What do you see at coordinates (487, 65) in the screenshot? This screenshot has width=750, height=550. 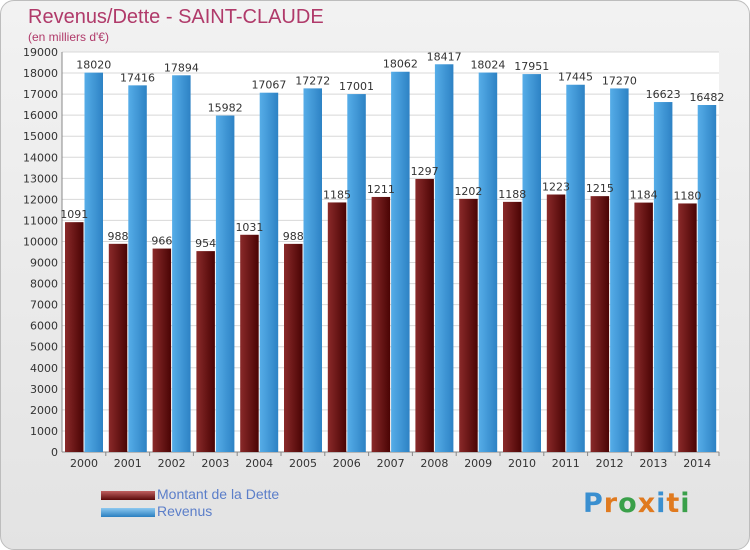 I see `data-label-revenus: 18024` at bounding box center [487, 65].